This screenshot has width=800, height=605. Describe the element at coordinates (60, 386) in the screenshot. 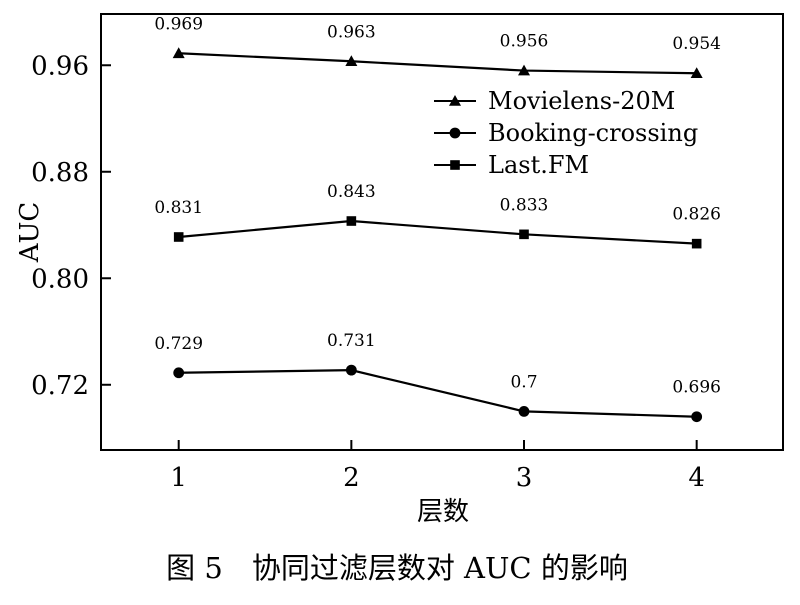

I see `y-tick-label: 0.72` at that location.